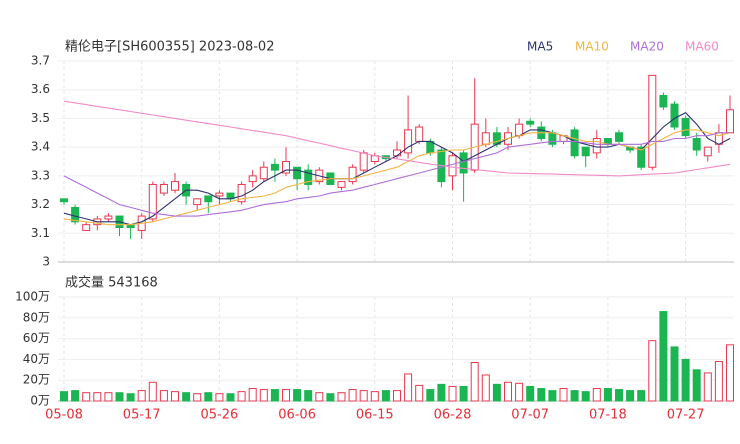  I want to click on x-tick-label: 06-28, so click(453, 415).